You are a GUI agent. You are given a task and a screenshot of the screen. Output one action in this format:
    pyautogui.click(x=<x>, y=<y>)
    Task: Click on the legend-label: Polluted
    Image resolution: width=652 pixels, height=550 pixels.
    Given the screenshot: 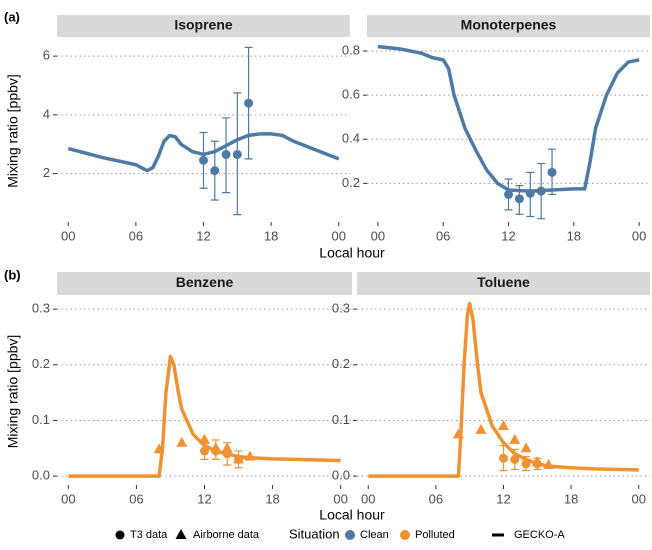 What is the action you would take?
    pyautogui.click(x=435, y=535)
    